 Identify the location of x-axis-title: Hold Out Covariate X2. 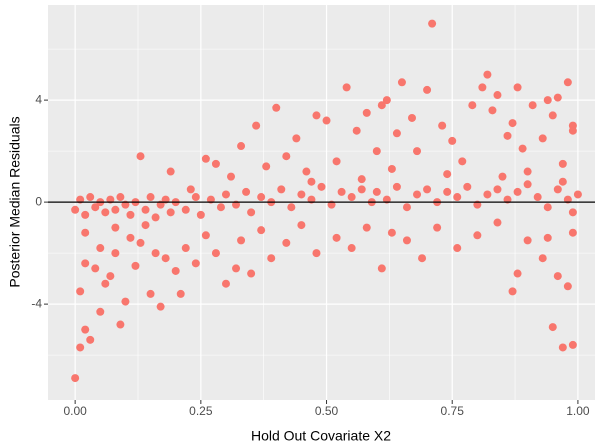
(321, 436).